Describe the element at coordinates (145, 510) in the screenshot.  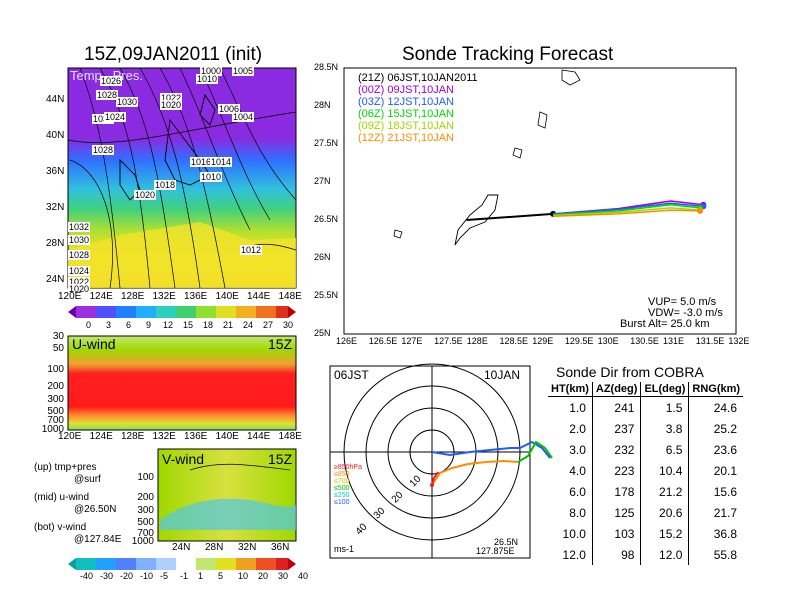
I see `vwind-ytick: 300` at that location.